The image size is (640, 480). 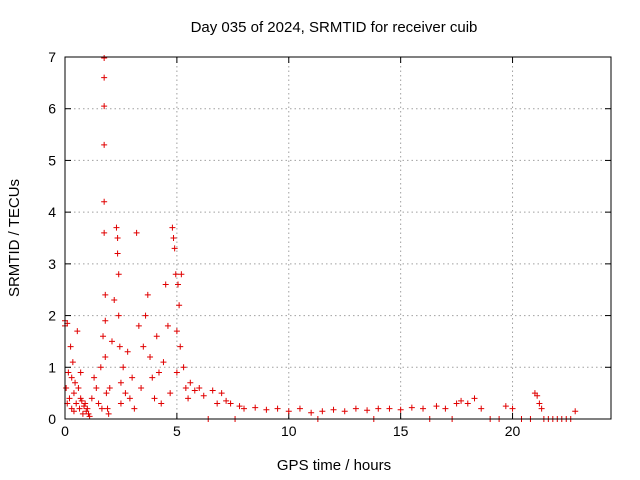 I want to click on y-tick-label: 0, so click(x=52, y=419).